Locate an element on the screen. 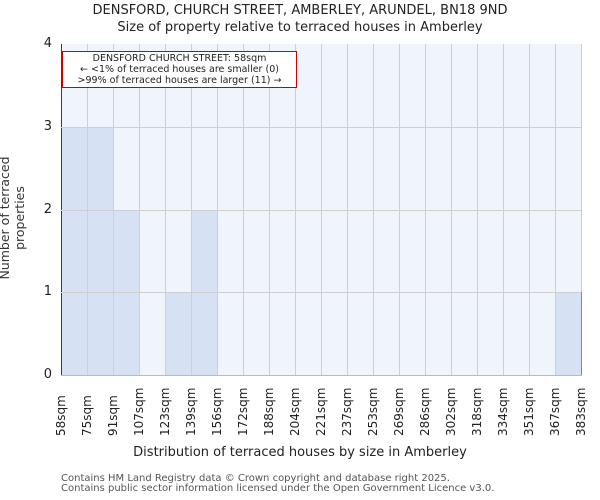  x-tick-label: 188sqm is located at coordinates (269, 411).